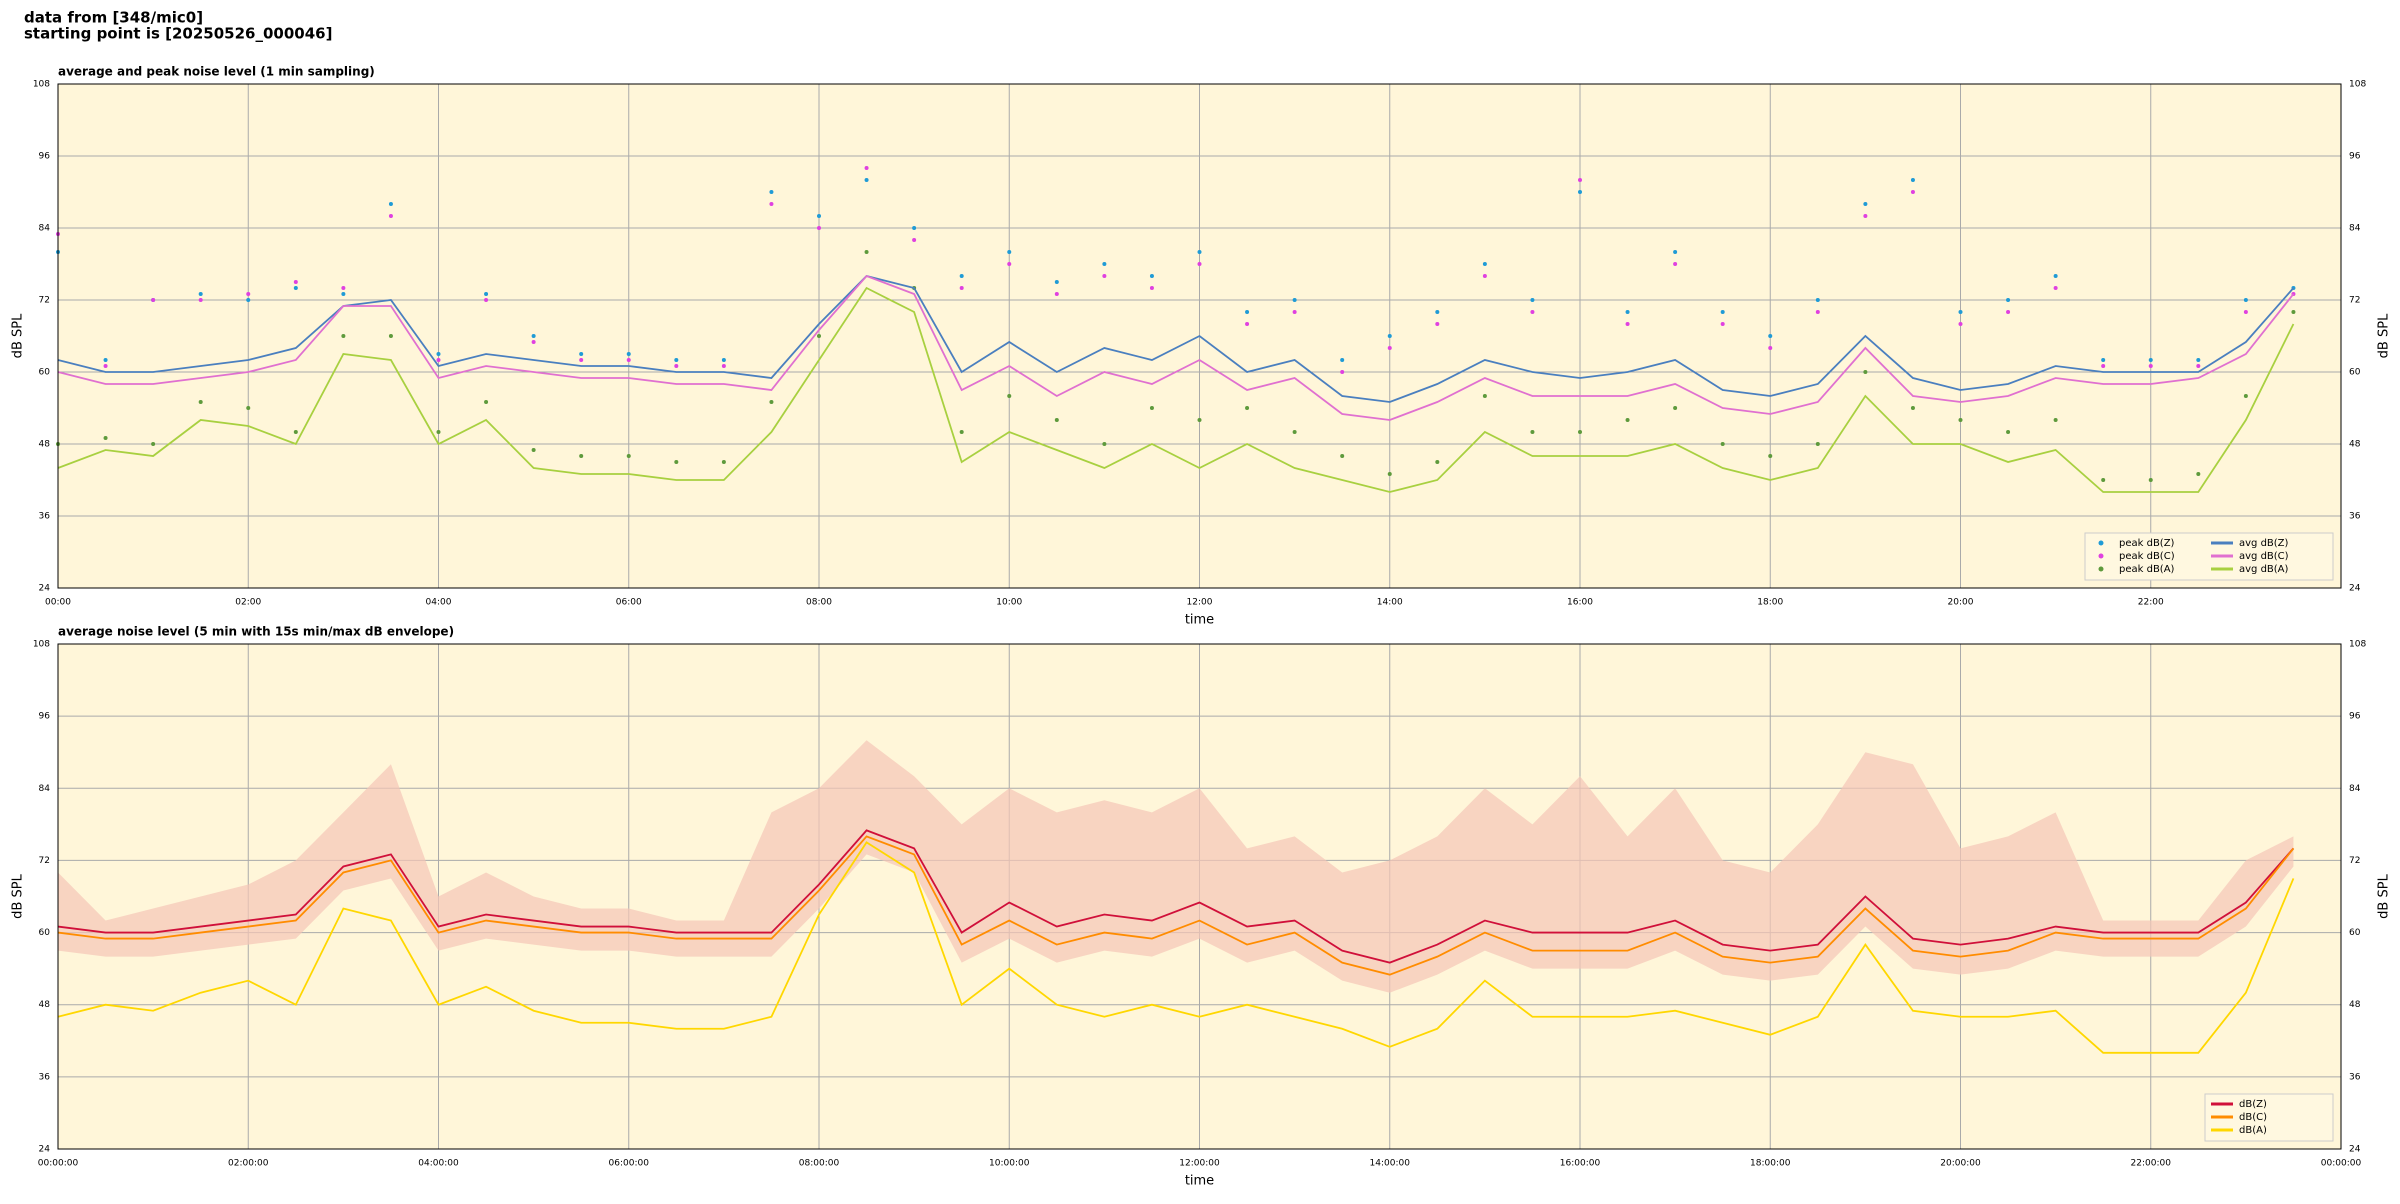  I want to click on y-tick-label: 96, so click(45, 157).